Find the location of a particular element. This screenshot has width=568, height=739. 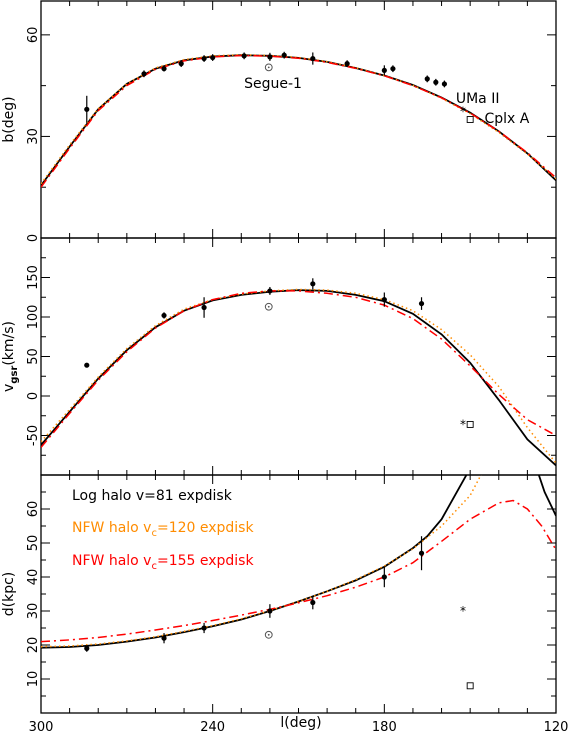

panel-vgsr-y-axis-label: vgsr(km/s) is located at coordinates (10, 356).